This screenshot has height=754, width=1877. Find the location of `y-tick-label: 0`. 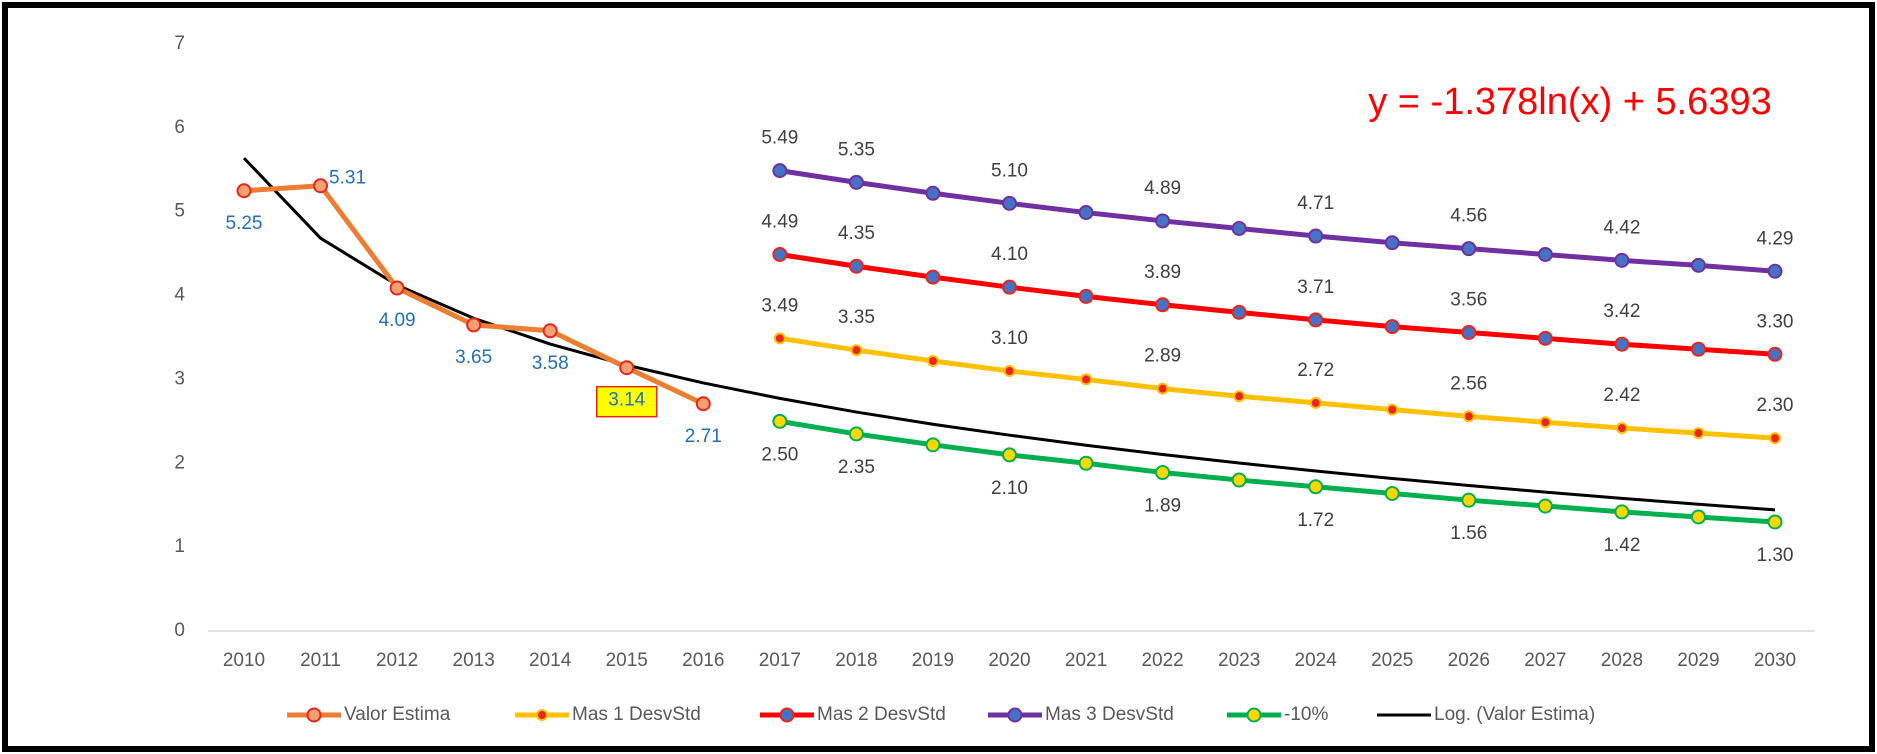

y-tick-label: 0 is located at coordinates (179, 630).